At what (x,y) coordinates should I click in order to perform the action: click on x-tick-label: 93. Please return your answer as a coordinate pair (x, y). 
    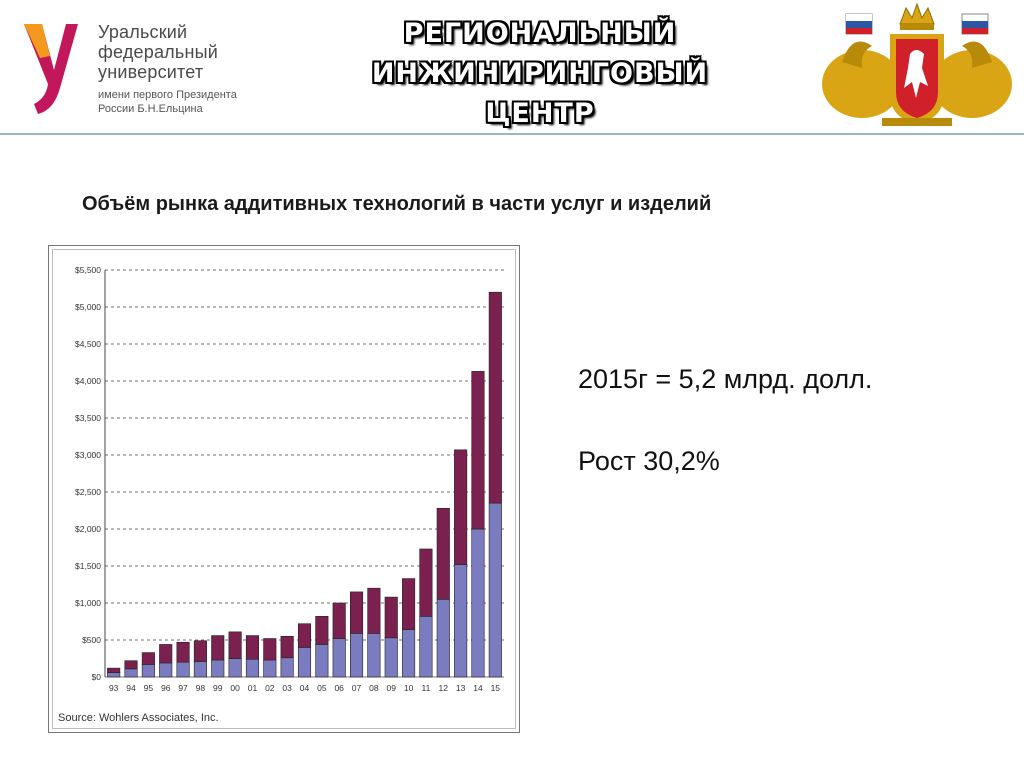
    Looking at the image, I should click on (114, 688).